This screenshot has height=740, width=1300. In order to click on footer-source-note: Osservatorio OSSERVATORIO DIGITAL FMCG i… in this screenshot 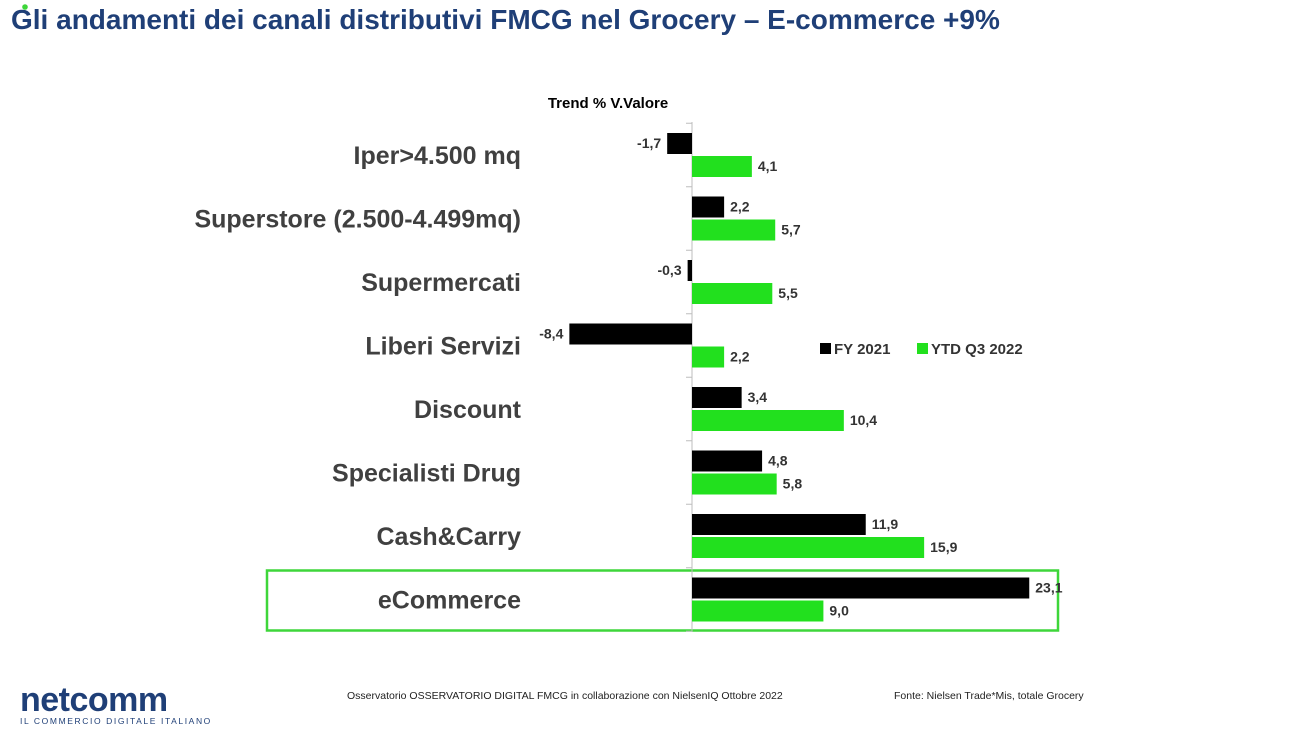, I will do `click(565, 696)`.